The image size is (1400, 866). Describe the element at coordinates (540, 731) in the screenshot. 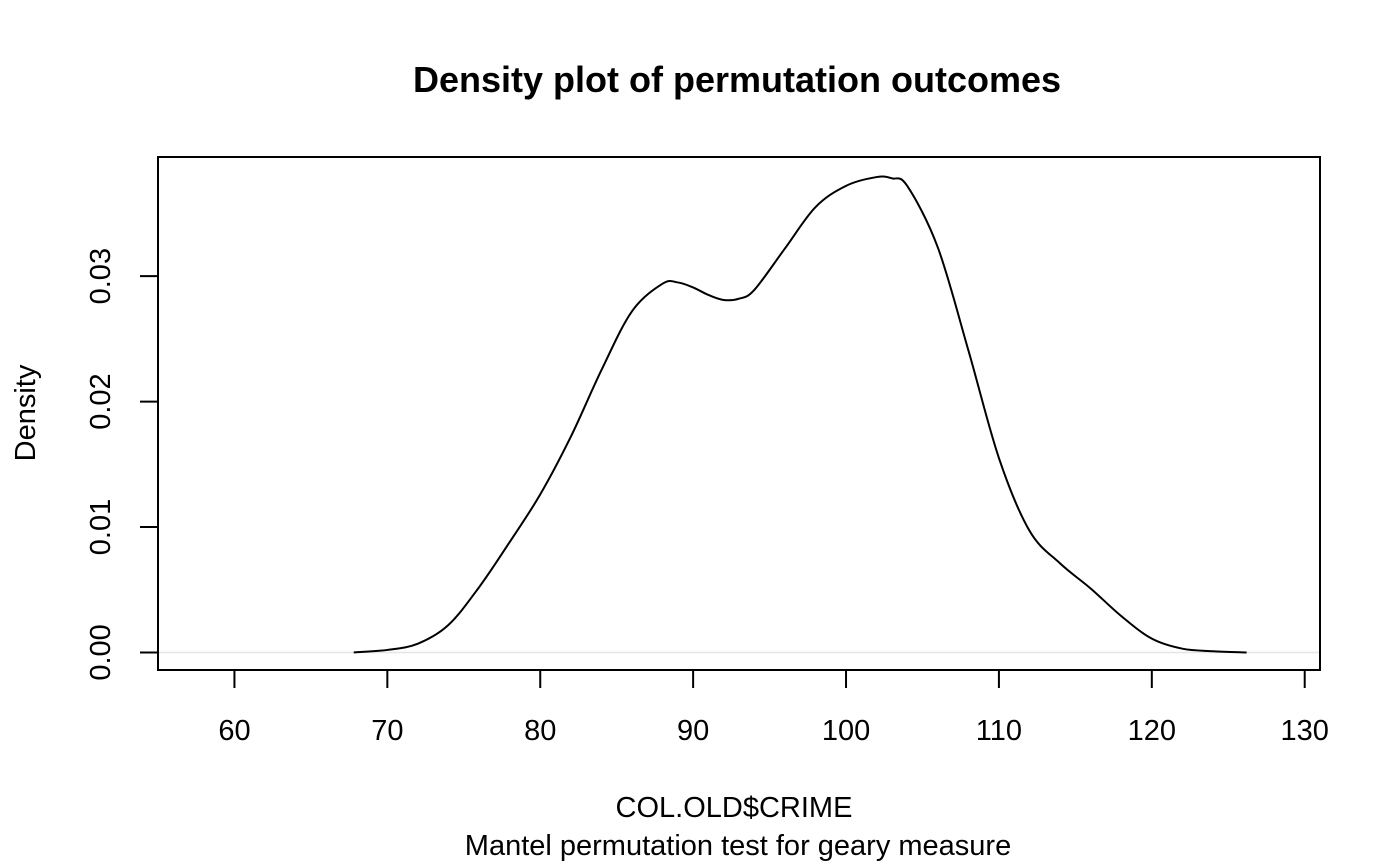

I see `x-tick-label: 80` at that location.